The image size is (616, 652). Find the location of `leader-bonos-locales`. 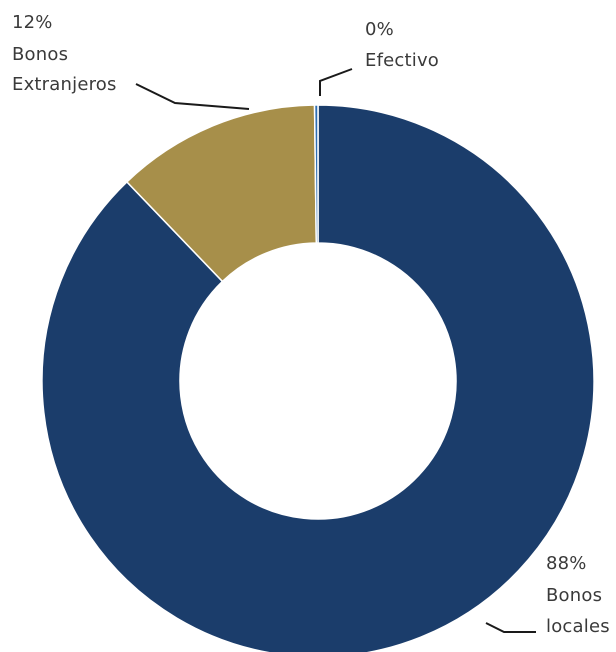

leader-bonos-locales is located at coordinates (510, 627).